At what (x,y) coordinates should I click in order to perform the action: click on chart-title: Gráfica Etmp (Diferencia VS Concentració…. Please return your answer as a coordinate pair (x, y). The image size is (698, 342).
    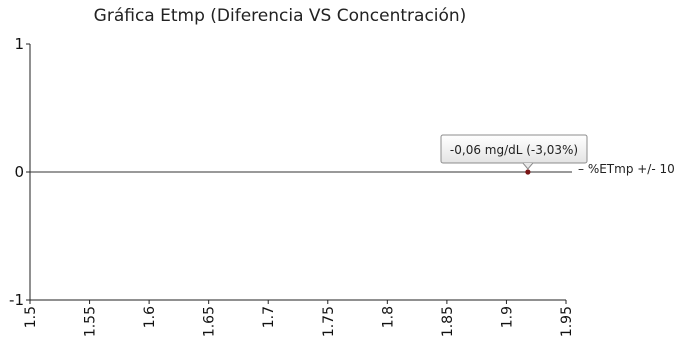
    Looking at the image, I should click on (280, 16).